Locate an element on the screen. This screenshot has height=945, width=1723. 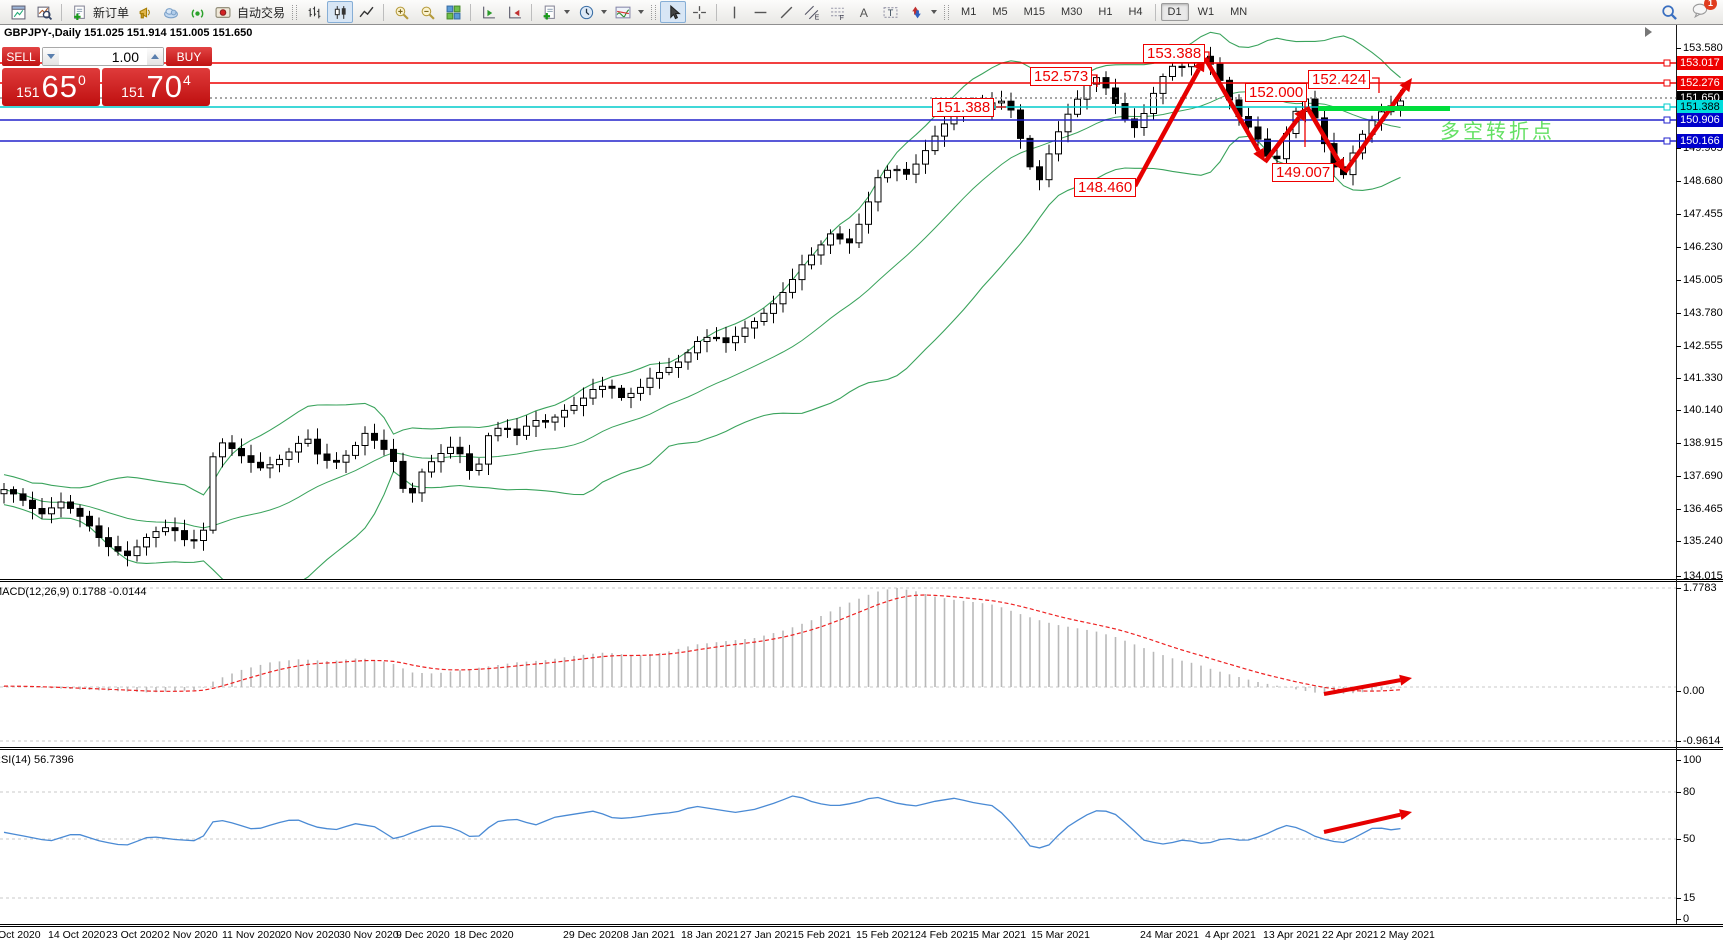
xaxis-date-label: 5 Mar 2021 is located at coordinates (1000, 935).